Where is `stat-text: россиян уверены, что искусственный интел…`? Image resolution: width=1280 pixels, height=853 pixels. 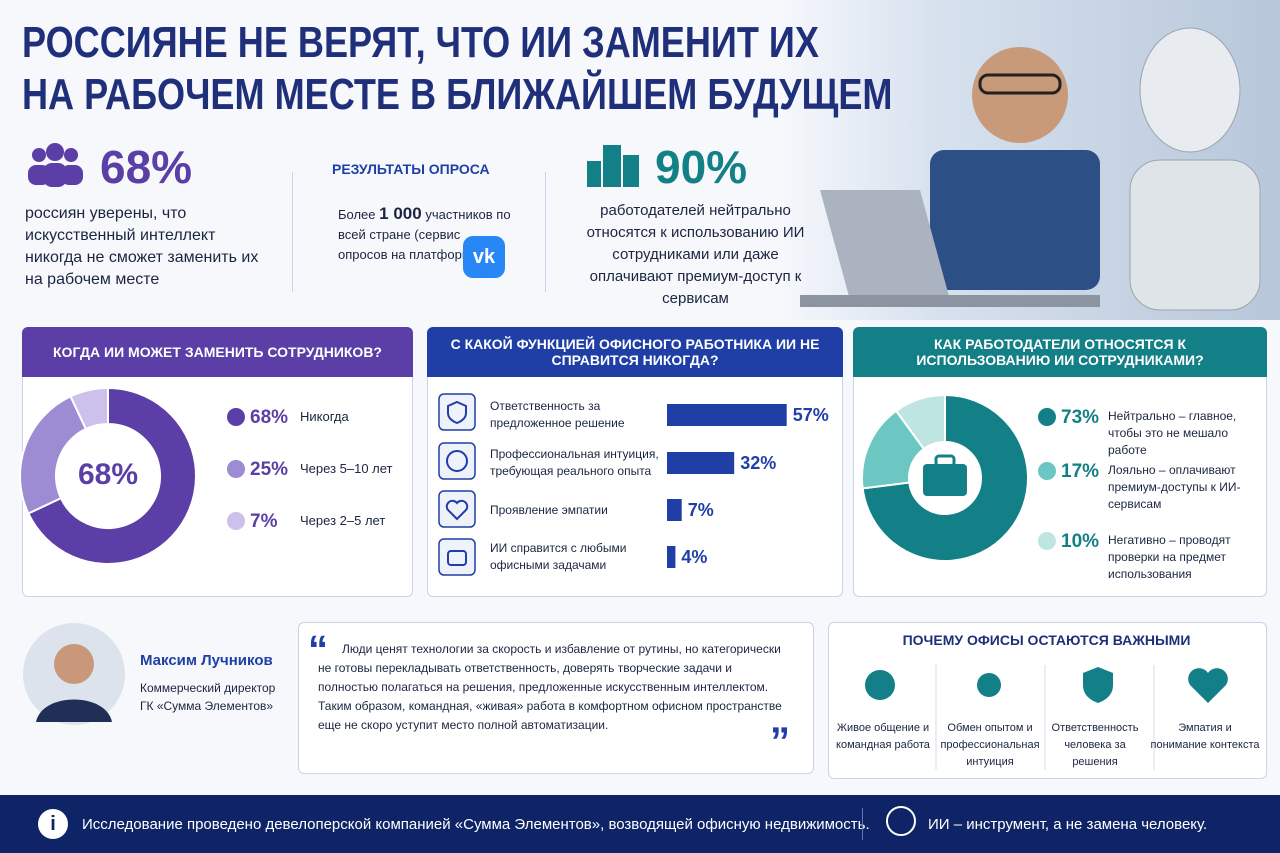
stat-text: россиян уверены, что искусственный интел… is located at coordinates (142, 246).